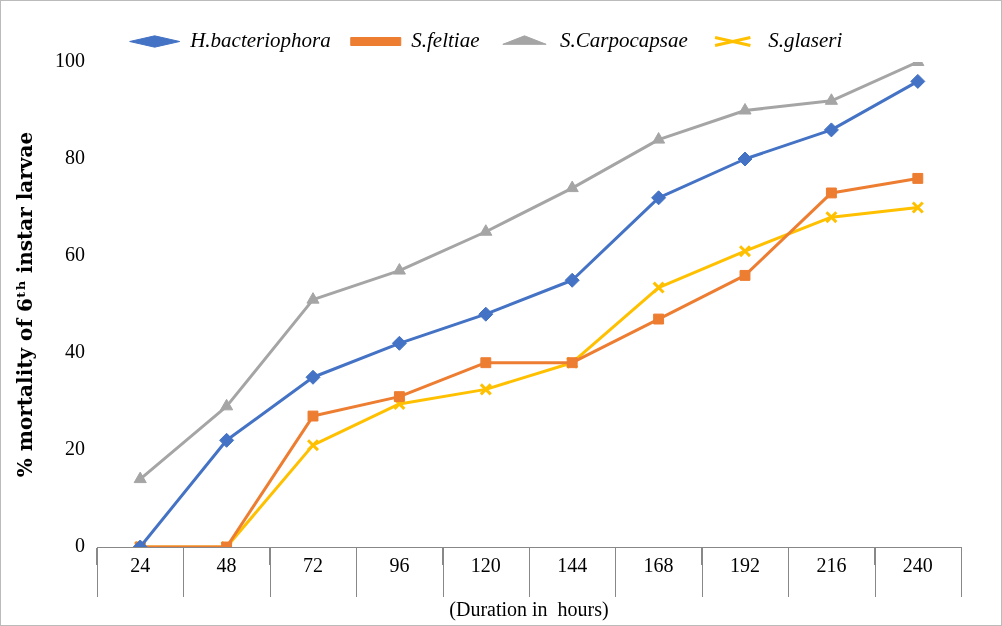 Image resolution: width=1002 pixels, height=626 pixels. Describe the element at coordinates (75, 157) in the screenshot. I see `y-tick-label: 80` at that location.